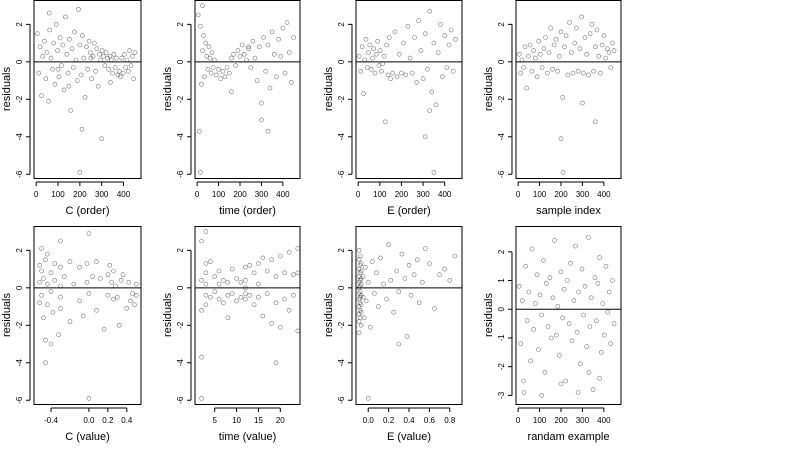 The height and width of the screenshot is (450, 800). What do you see at coordinates (124, 194) in the screenshot?
I see `x-tick-label: 400` at bounding box center [124, 194].